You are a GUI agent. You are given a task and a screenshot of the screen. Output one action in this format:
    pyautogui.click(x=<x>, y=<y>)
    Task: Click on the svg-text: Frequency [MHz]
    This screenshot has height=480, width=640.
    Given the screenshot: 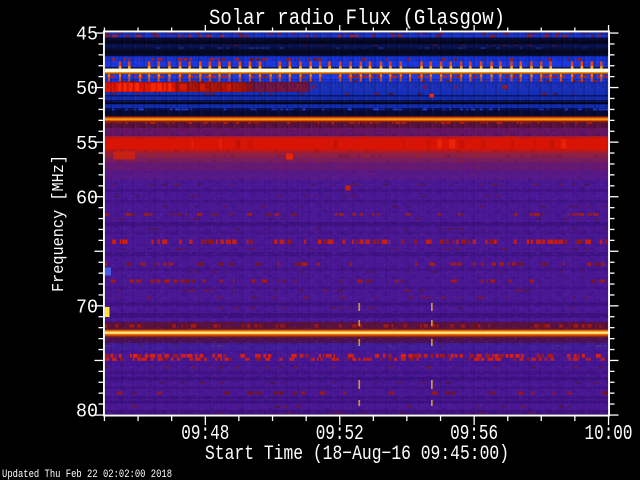 What is the action you would take?
    pyautogui.click(x=59, y=223)
    